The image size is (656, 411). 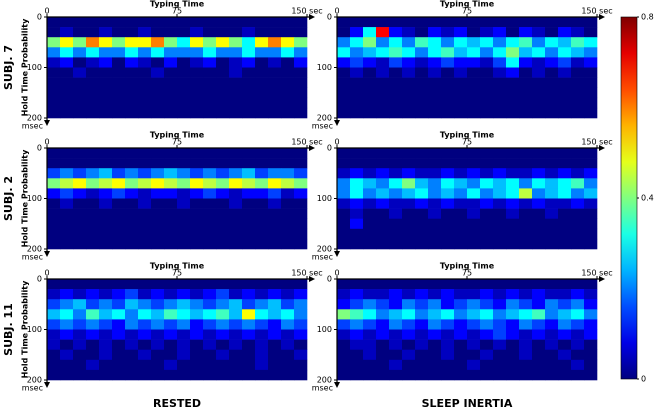 What do you see at coordinates (177, 403) in the screenshot?
I see `condition-label: RESTED` at bounding box center [177, 403].